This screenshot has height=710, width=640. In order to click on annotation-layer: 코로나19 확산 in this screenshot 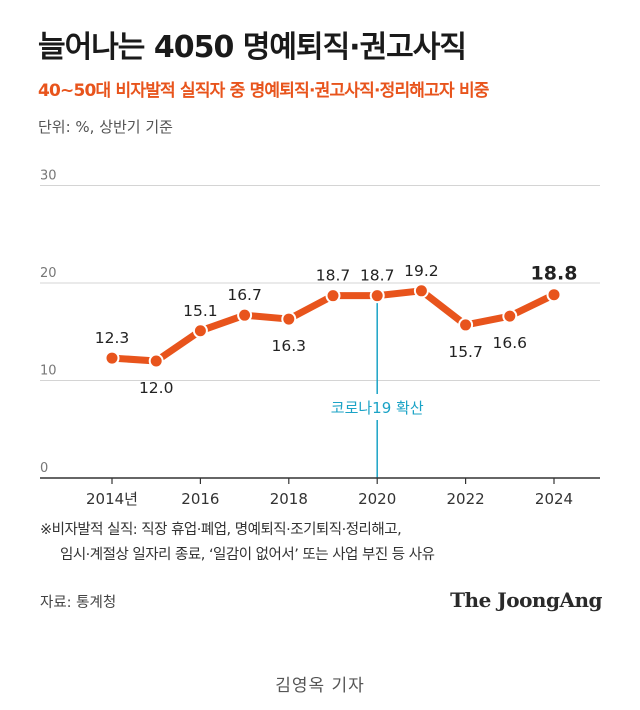, I will do `click(377, 386)`.